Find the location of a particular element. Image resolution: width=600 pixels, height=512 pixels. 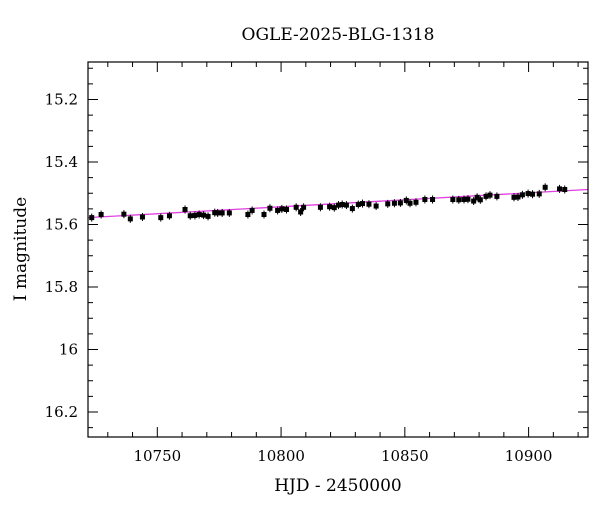

y-tick-label: 16.2 is located at coordinates (61, 412).